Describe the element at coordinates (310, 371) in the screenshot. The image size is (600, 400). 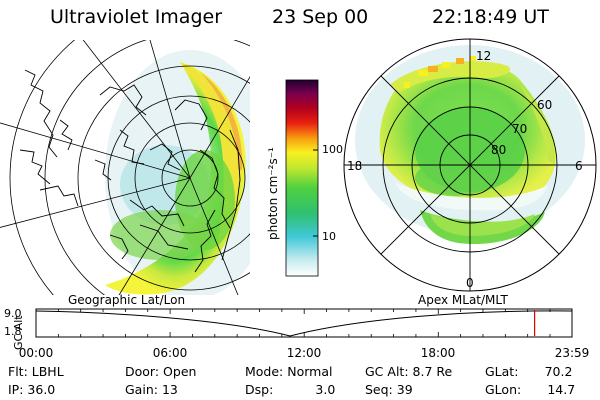
I see `meta-mode-value: Normal` at that location.